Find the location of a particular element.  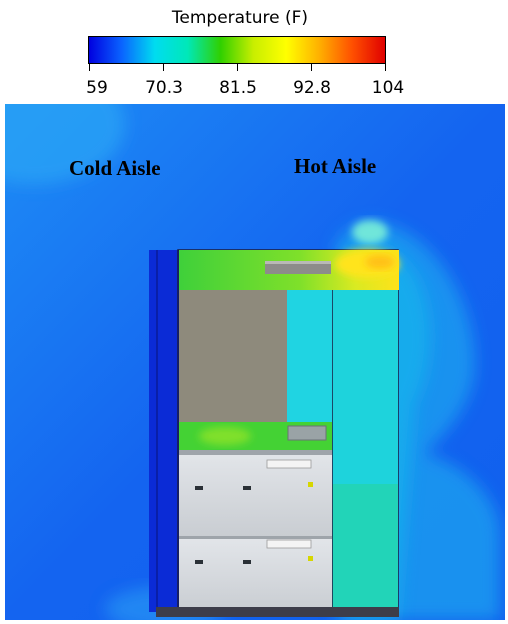

warm-band-spot is located at coordinates (225, 436).